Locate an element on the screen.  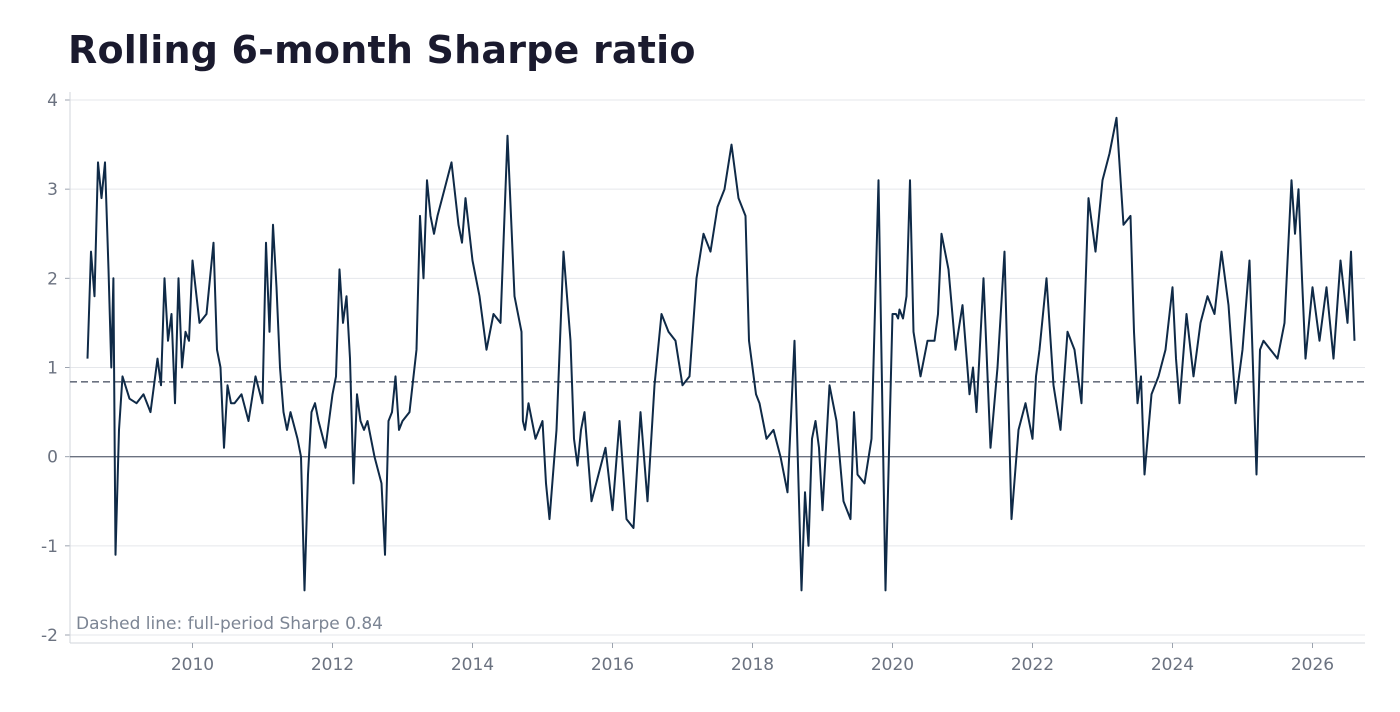
x-tick-label: 2020 is located at coordinates (892, 665).